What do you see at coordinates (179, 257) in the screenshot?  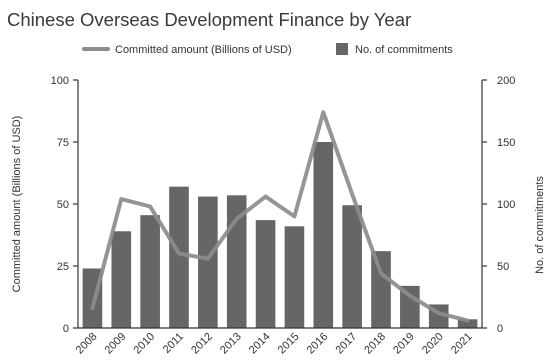 I see `bar-2011` at bounding box center [179, 257].